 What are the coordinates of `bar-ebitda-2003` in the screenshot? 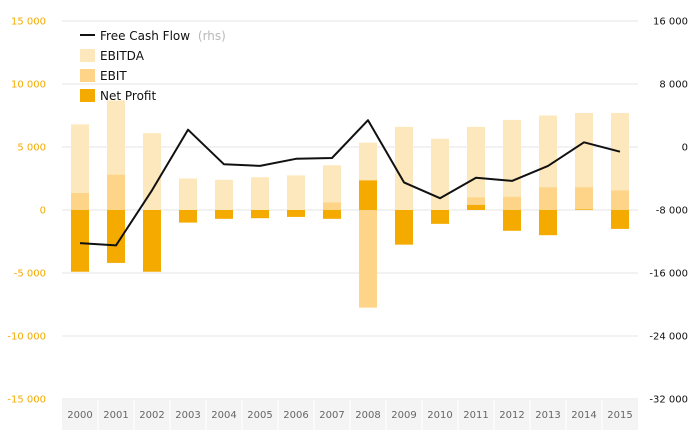 It's located at (188, 194).